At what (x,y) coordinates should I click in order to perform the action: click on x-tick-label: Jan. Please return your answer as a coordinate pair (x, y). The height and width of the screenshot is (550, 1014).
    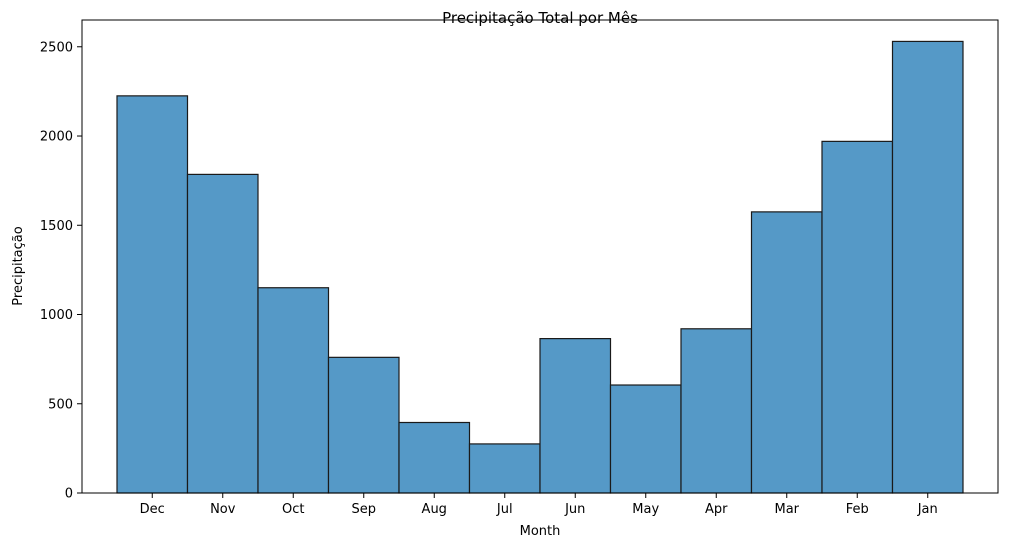
    Looking at the image, I should click on (927, 509).